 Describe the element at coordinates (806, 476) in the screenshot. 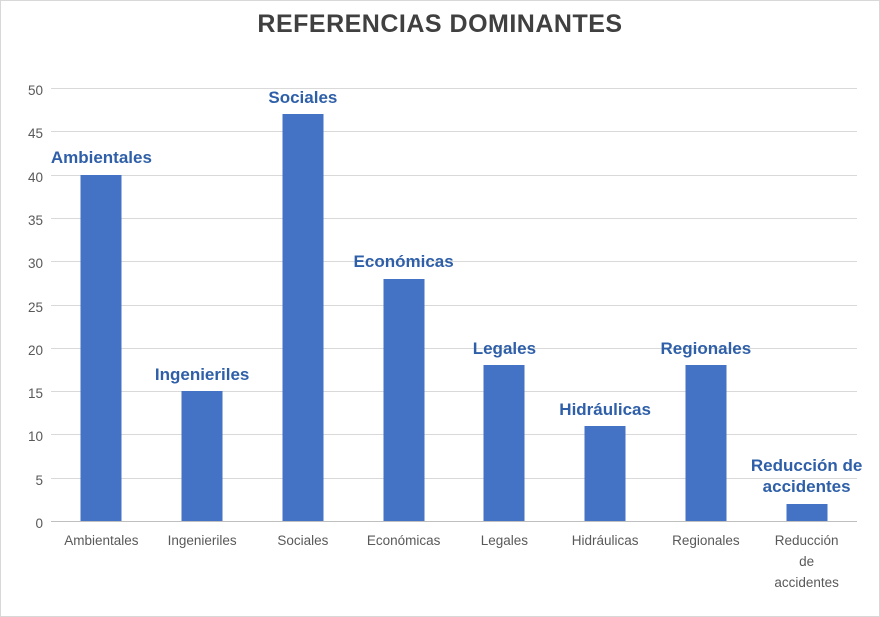

I see `series-label: Reducción de accidentes` at that location.